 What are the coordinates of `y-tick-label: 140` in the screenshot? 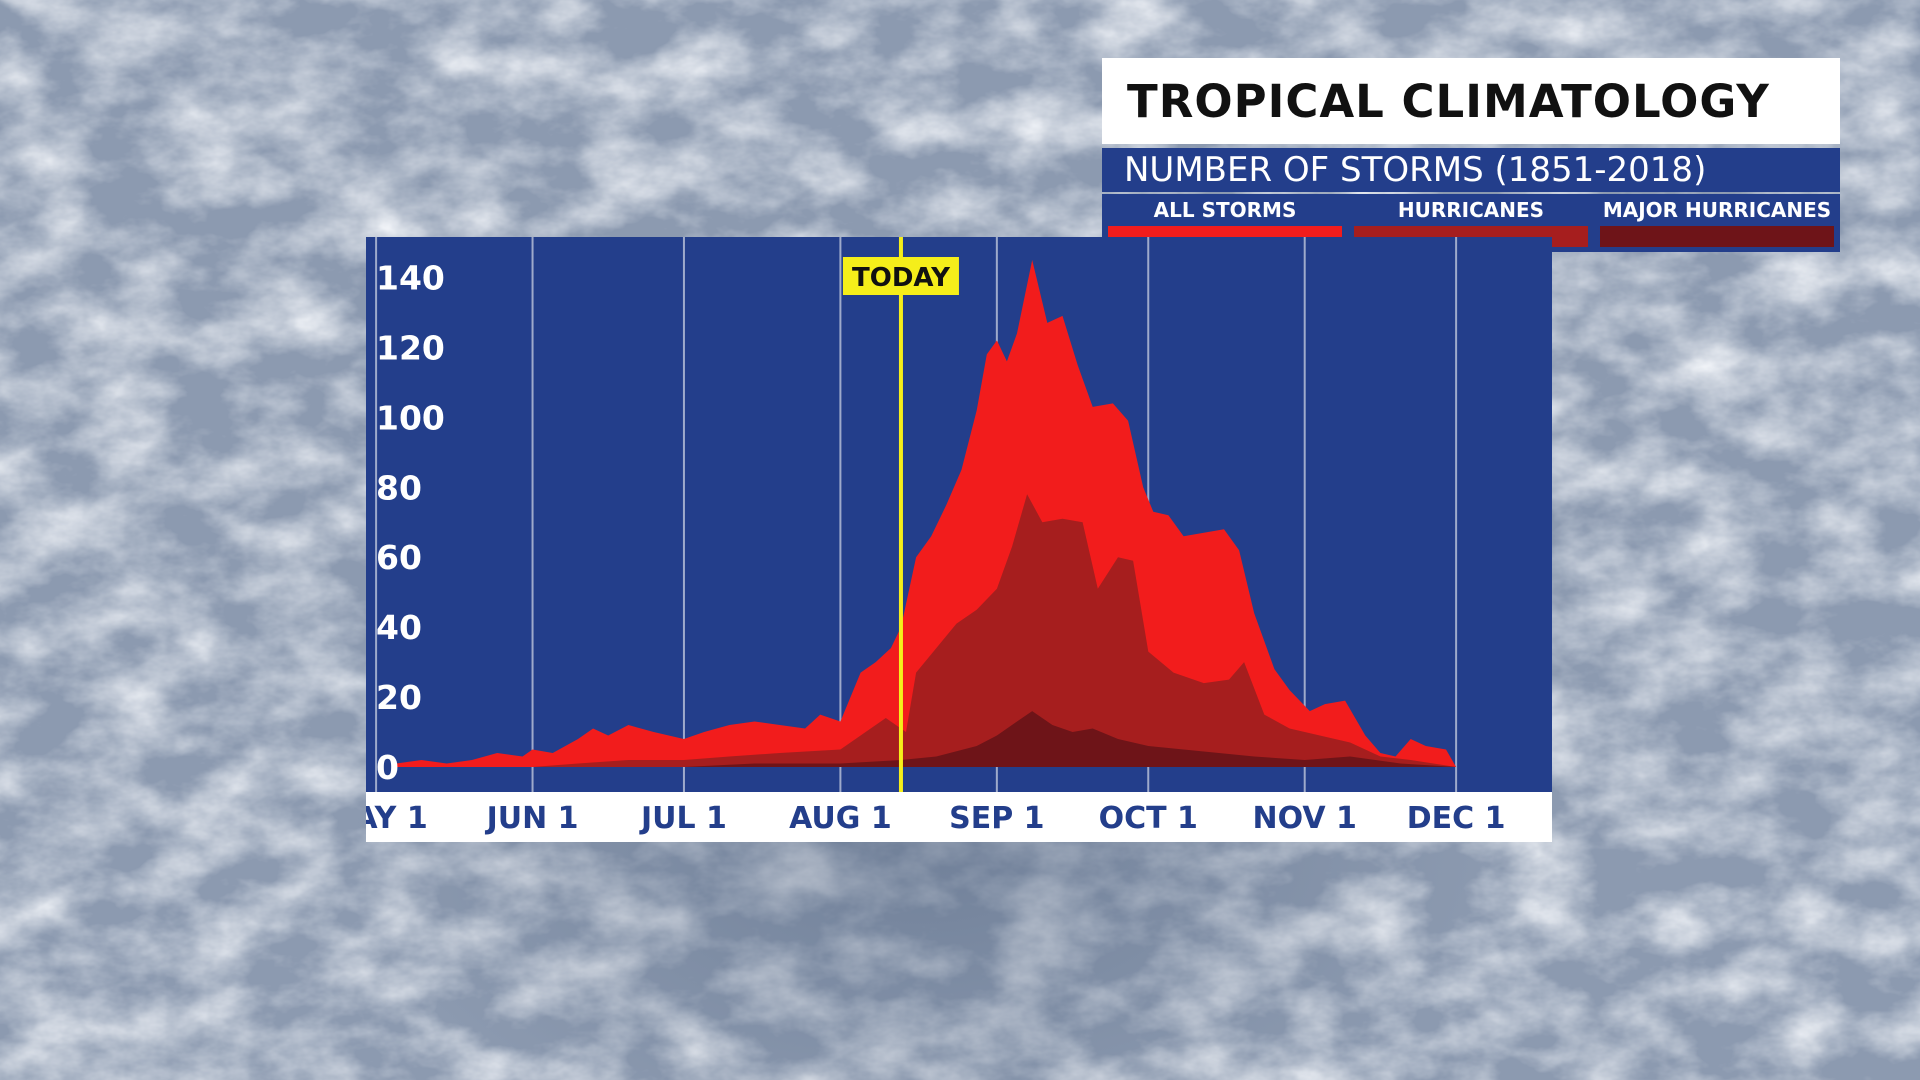 It's located at (410, 277).